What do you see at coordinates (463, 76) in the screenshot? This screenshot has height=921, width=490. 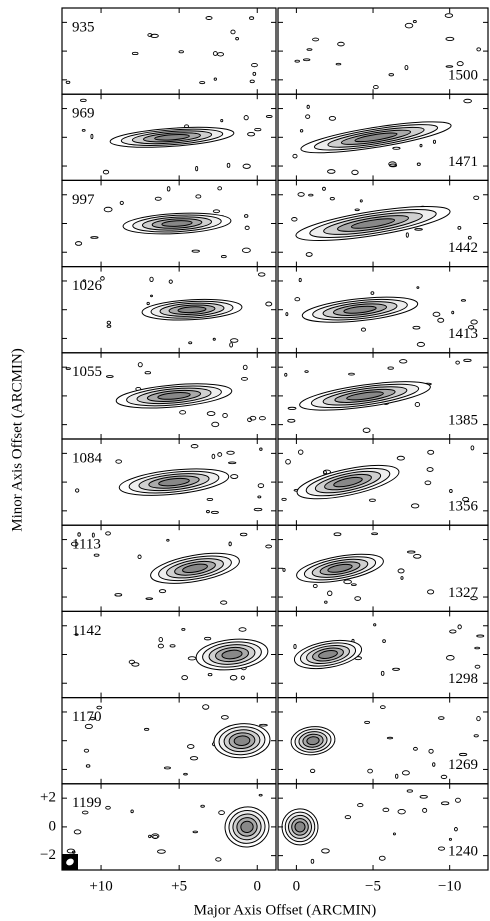 I see `velocity-label: 1500` at bounding box center [463, 76].